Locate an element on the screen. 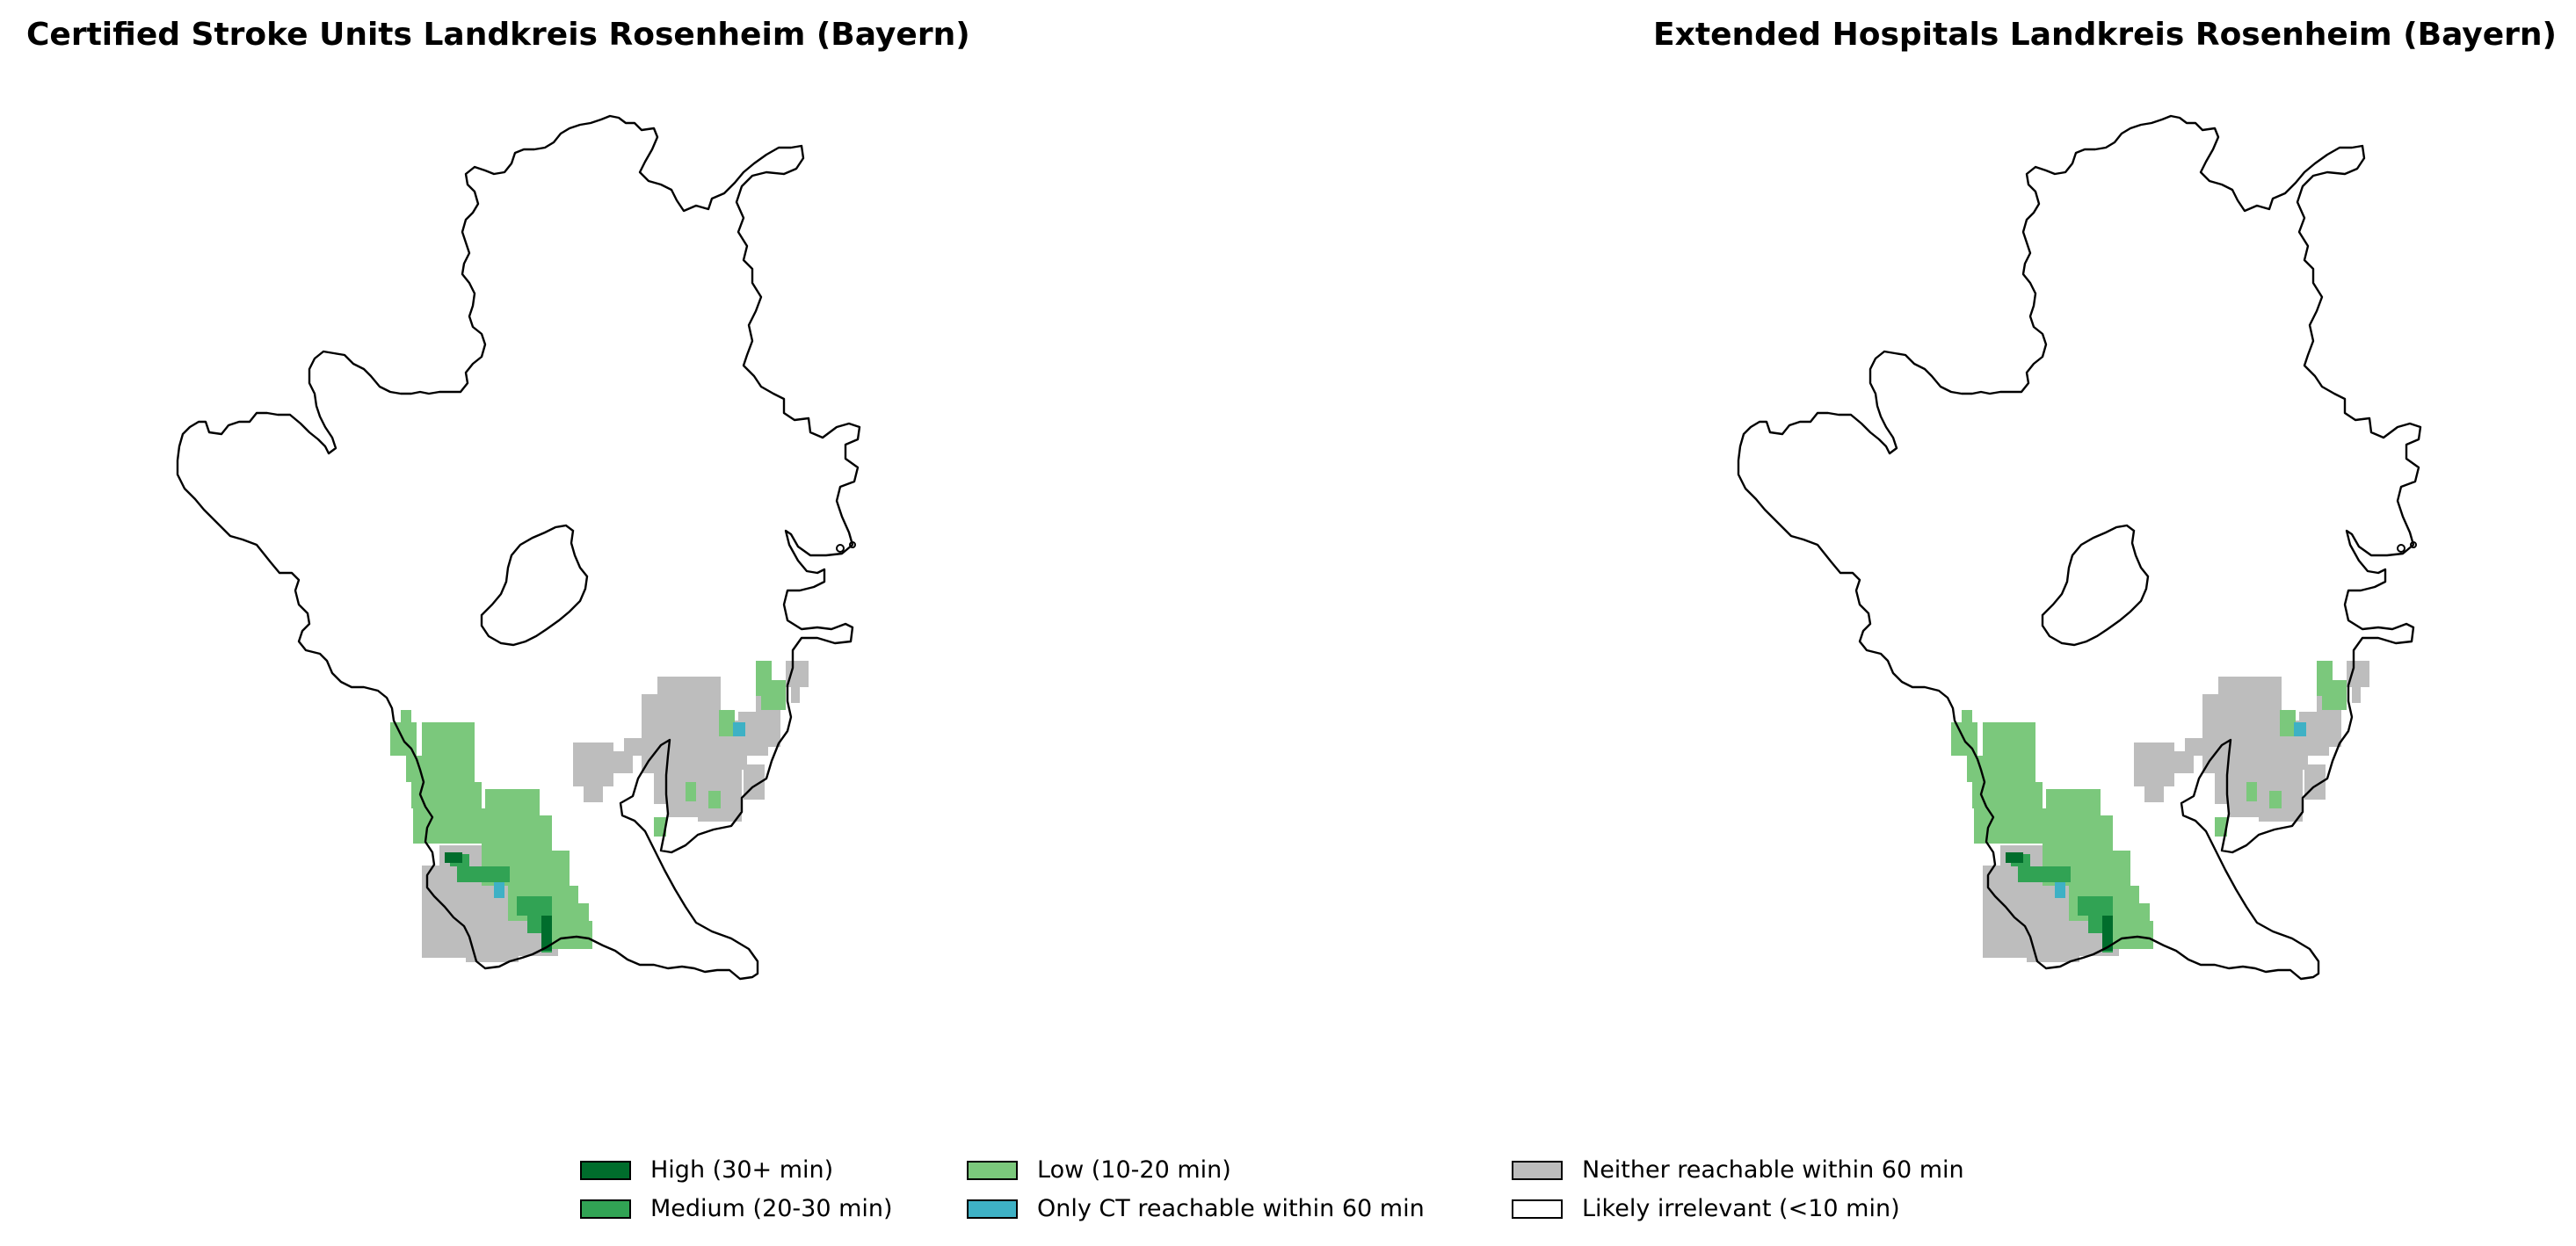 Image resolution: width=2576 pixels, height=1246 pixels. legend-item-neither: Neither reachable within 60 min is located at coordinates (1738, 1170).